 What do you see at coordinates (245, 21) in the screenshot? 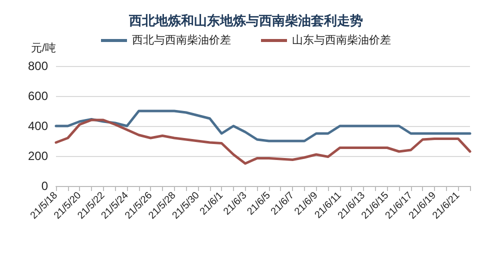
I see `chart-title: 西北地炼和山东地炼与西南柴油套利走势` at bounding box center [245, 21].